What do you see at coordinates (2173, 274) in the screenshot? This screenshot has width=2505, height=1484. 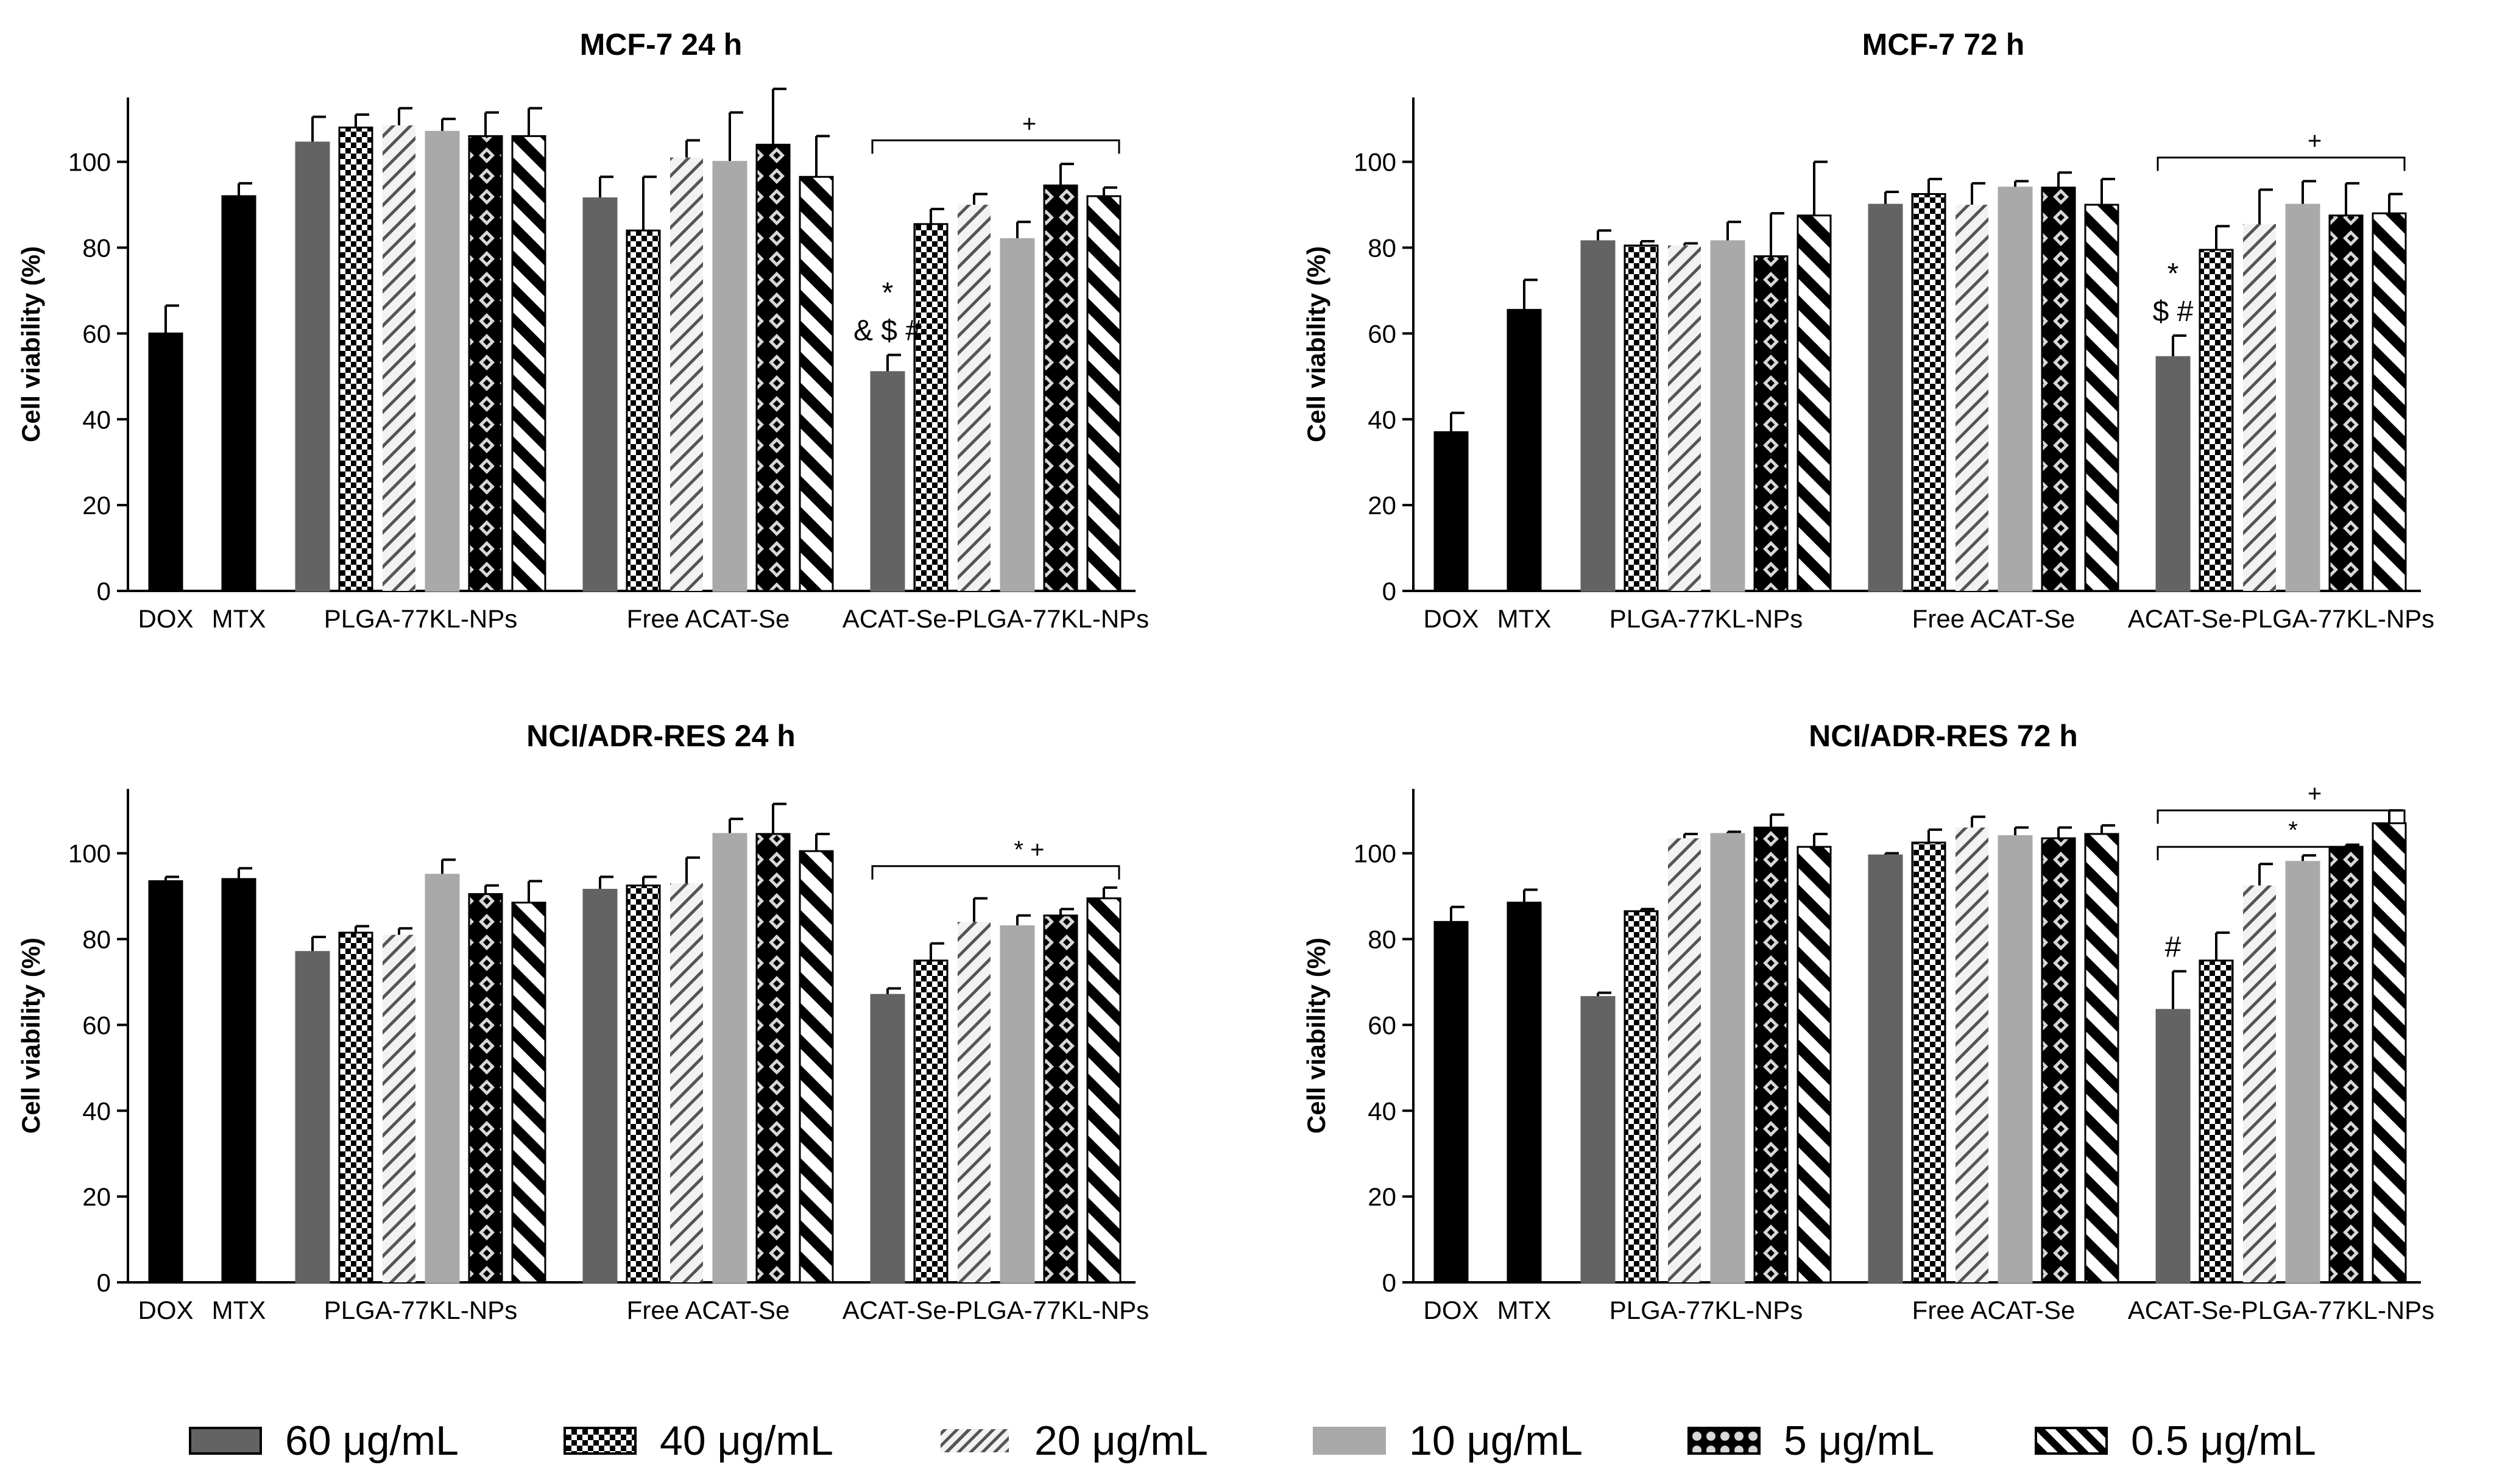 I see `significance-marker: *` at bounding box center [2173, 274].